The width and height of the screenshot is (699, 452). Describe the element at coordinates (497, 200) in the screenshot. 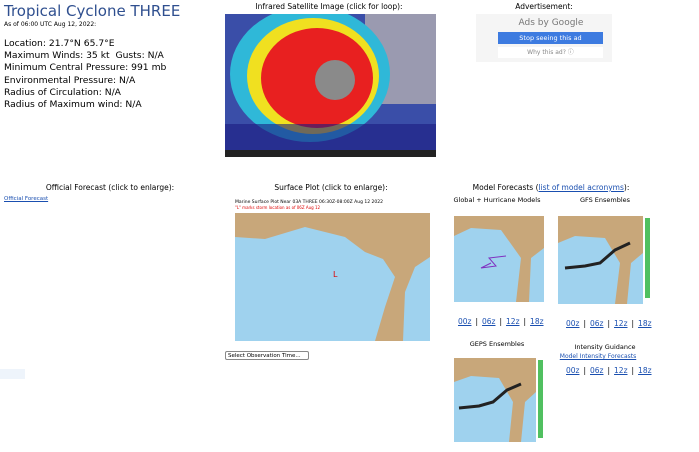

I see `global-label: Global + Hurricane Models` at that location.